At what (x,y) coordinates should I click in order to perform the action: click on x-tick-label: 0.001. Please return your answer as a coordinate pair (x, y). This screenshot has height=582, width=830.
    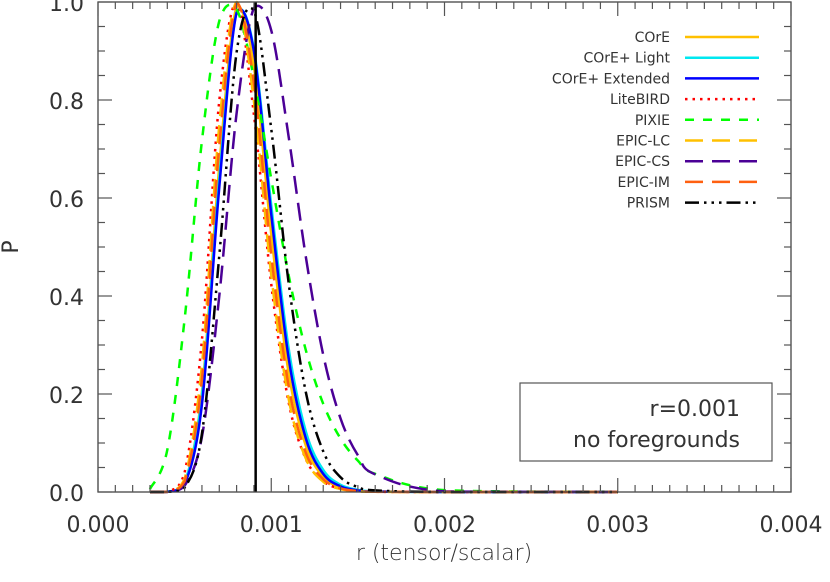
    Looking at the image, I should click on (271, 525).